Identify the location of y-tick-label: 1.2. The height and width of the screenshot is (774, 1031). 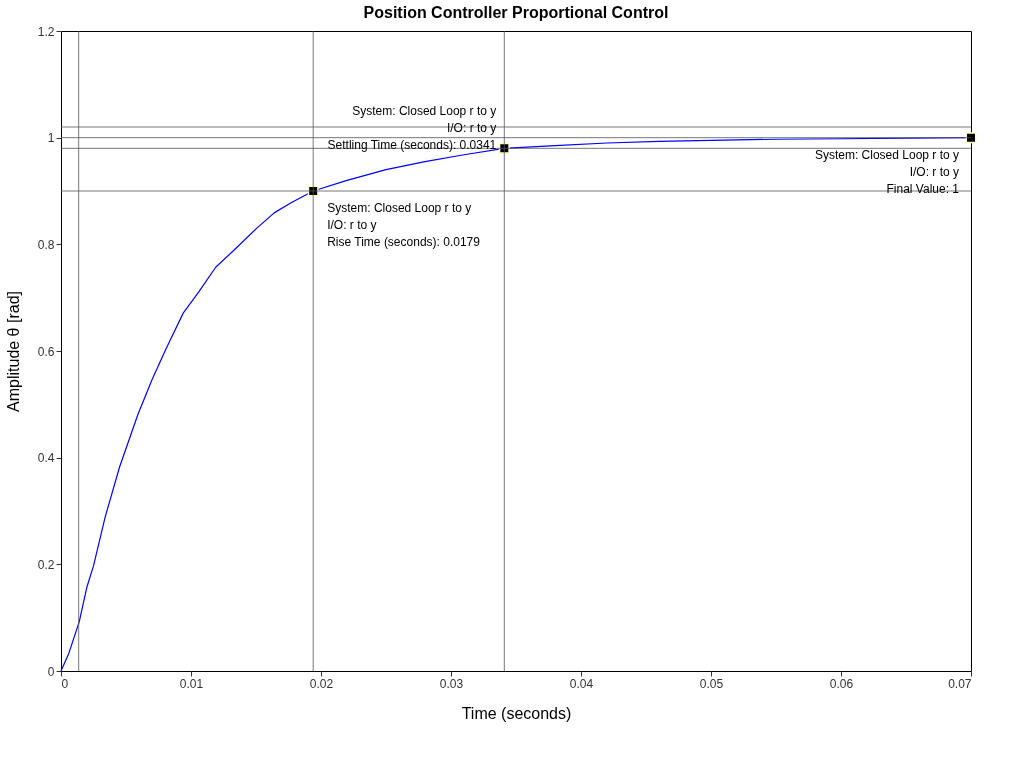
(46, 31).